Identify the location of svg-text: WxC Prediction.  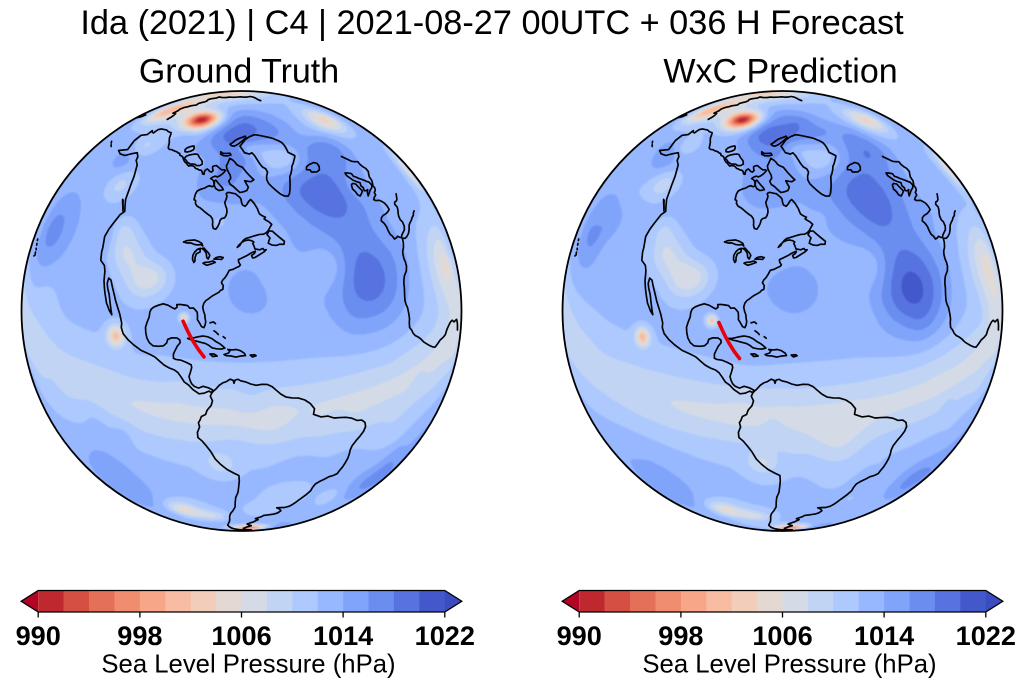
(780, 71).